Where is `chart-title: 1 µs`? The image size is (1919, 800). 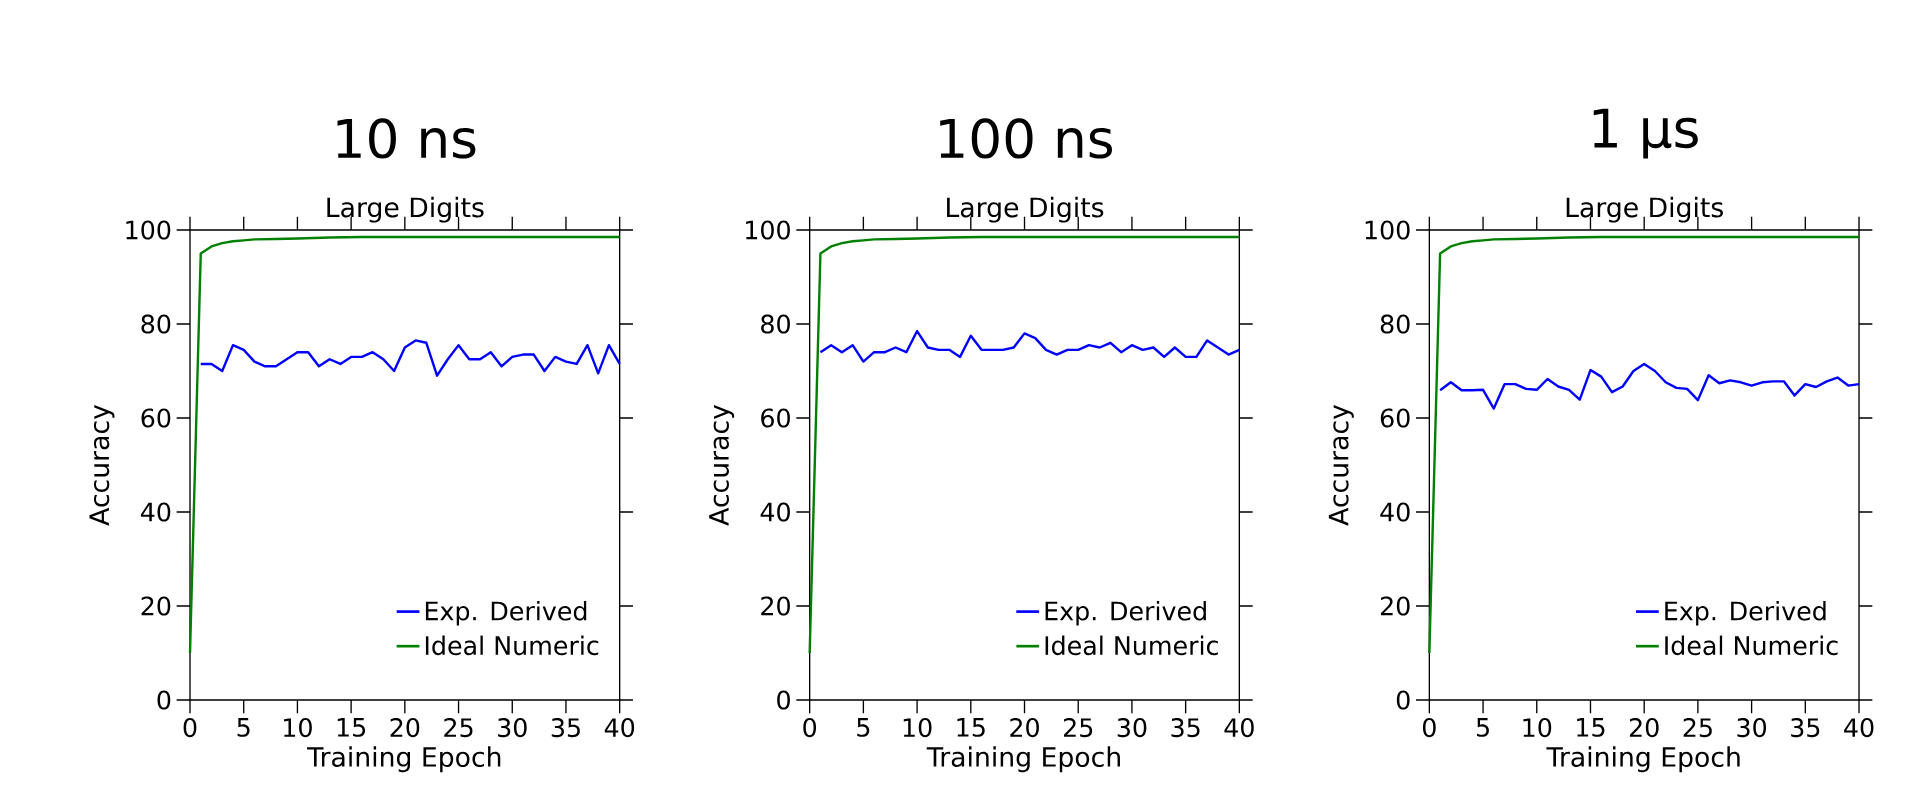 chart-title: 1 µs is located at coordinates (1645, 133).